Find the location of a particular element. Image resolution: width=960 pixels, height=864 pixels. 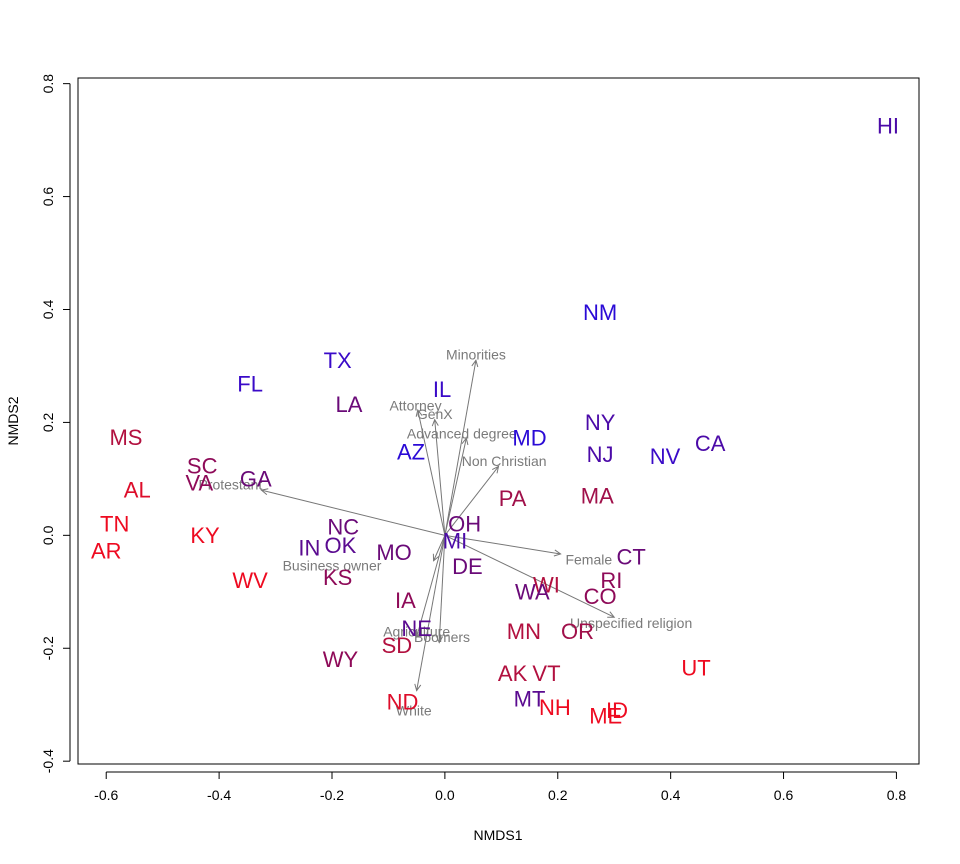

y-tick-label: 0.4 is located at coordinates (48, 310).